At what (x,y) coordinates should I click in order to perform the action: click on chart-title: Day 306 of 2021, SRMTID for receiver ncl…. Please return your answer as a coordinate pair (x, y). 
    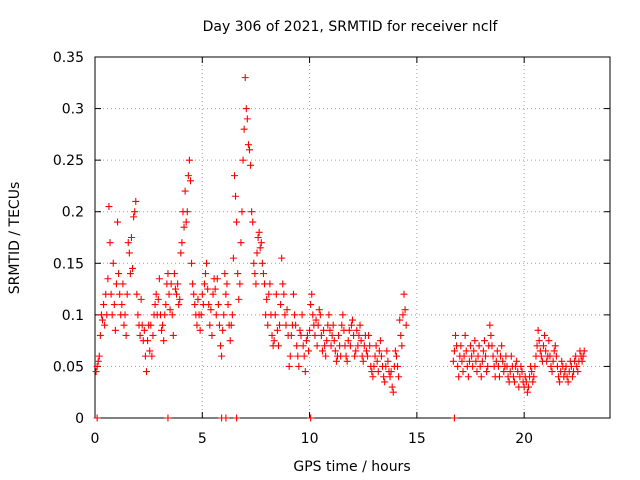
    Looking at the image, I should click on (351, 27).